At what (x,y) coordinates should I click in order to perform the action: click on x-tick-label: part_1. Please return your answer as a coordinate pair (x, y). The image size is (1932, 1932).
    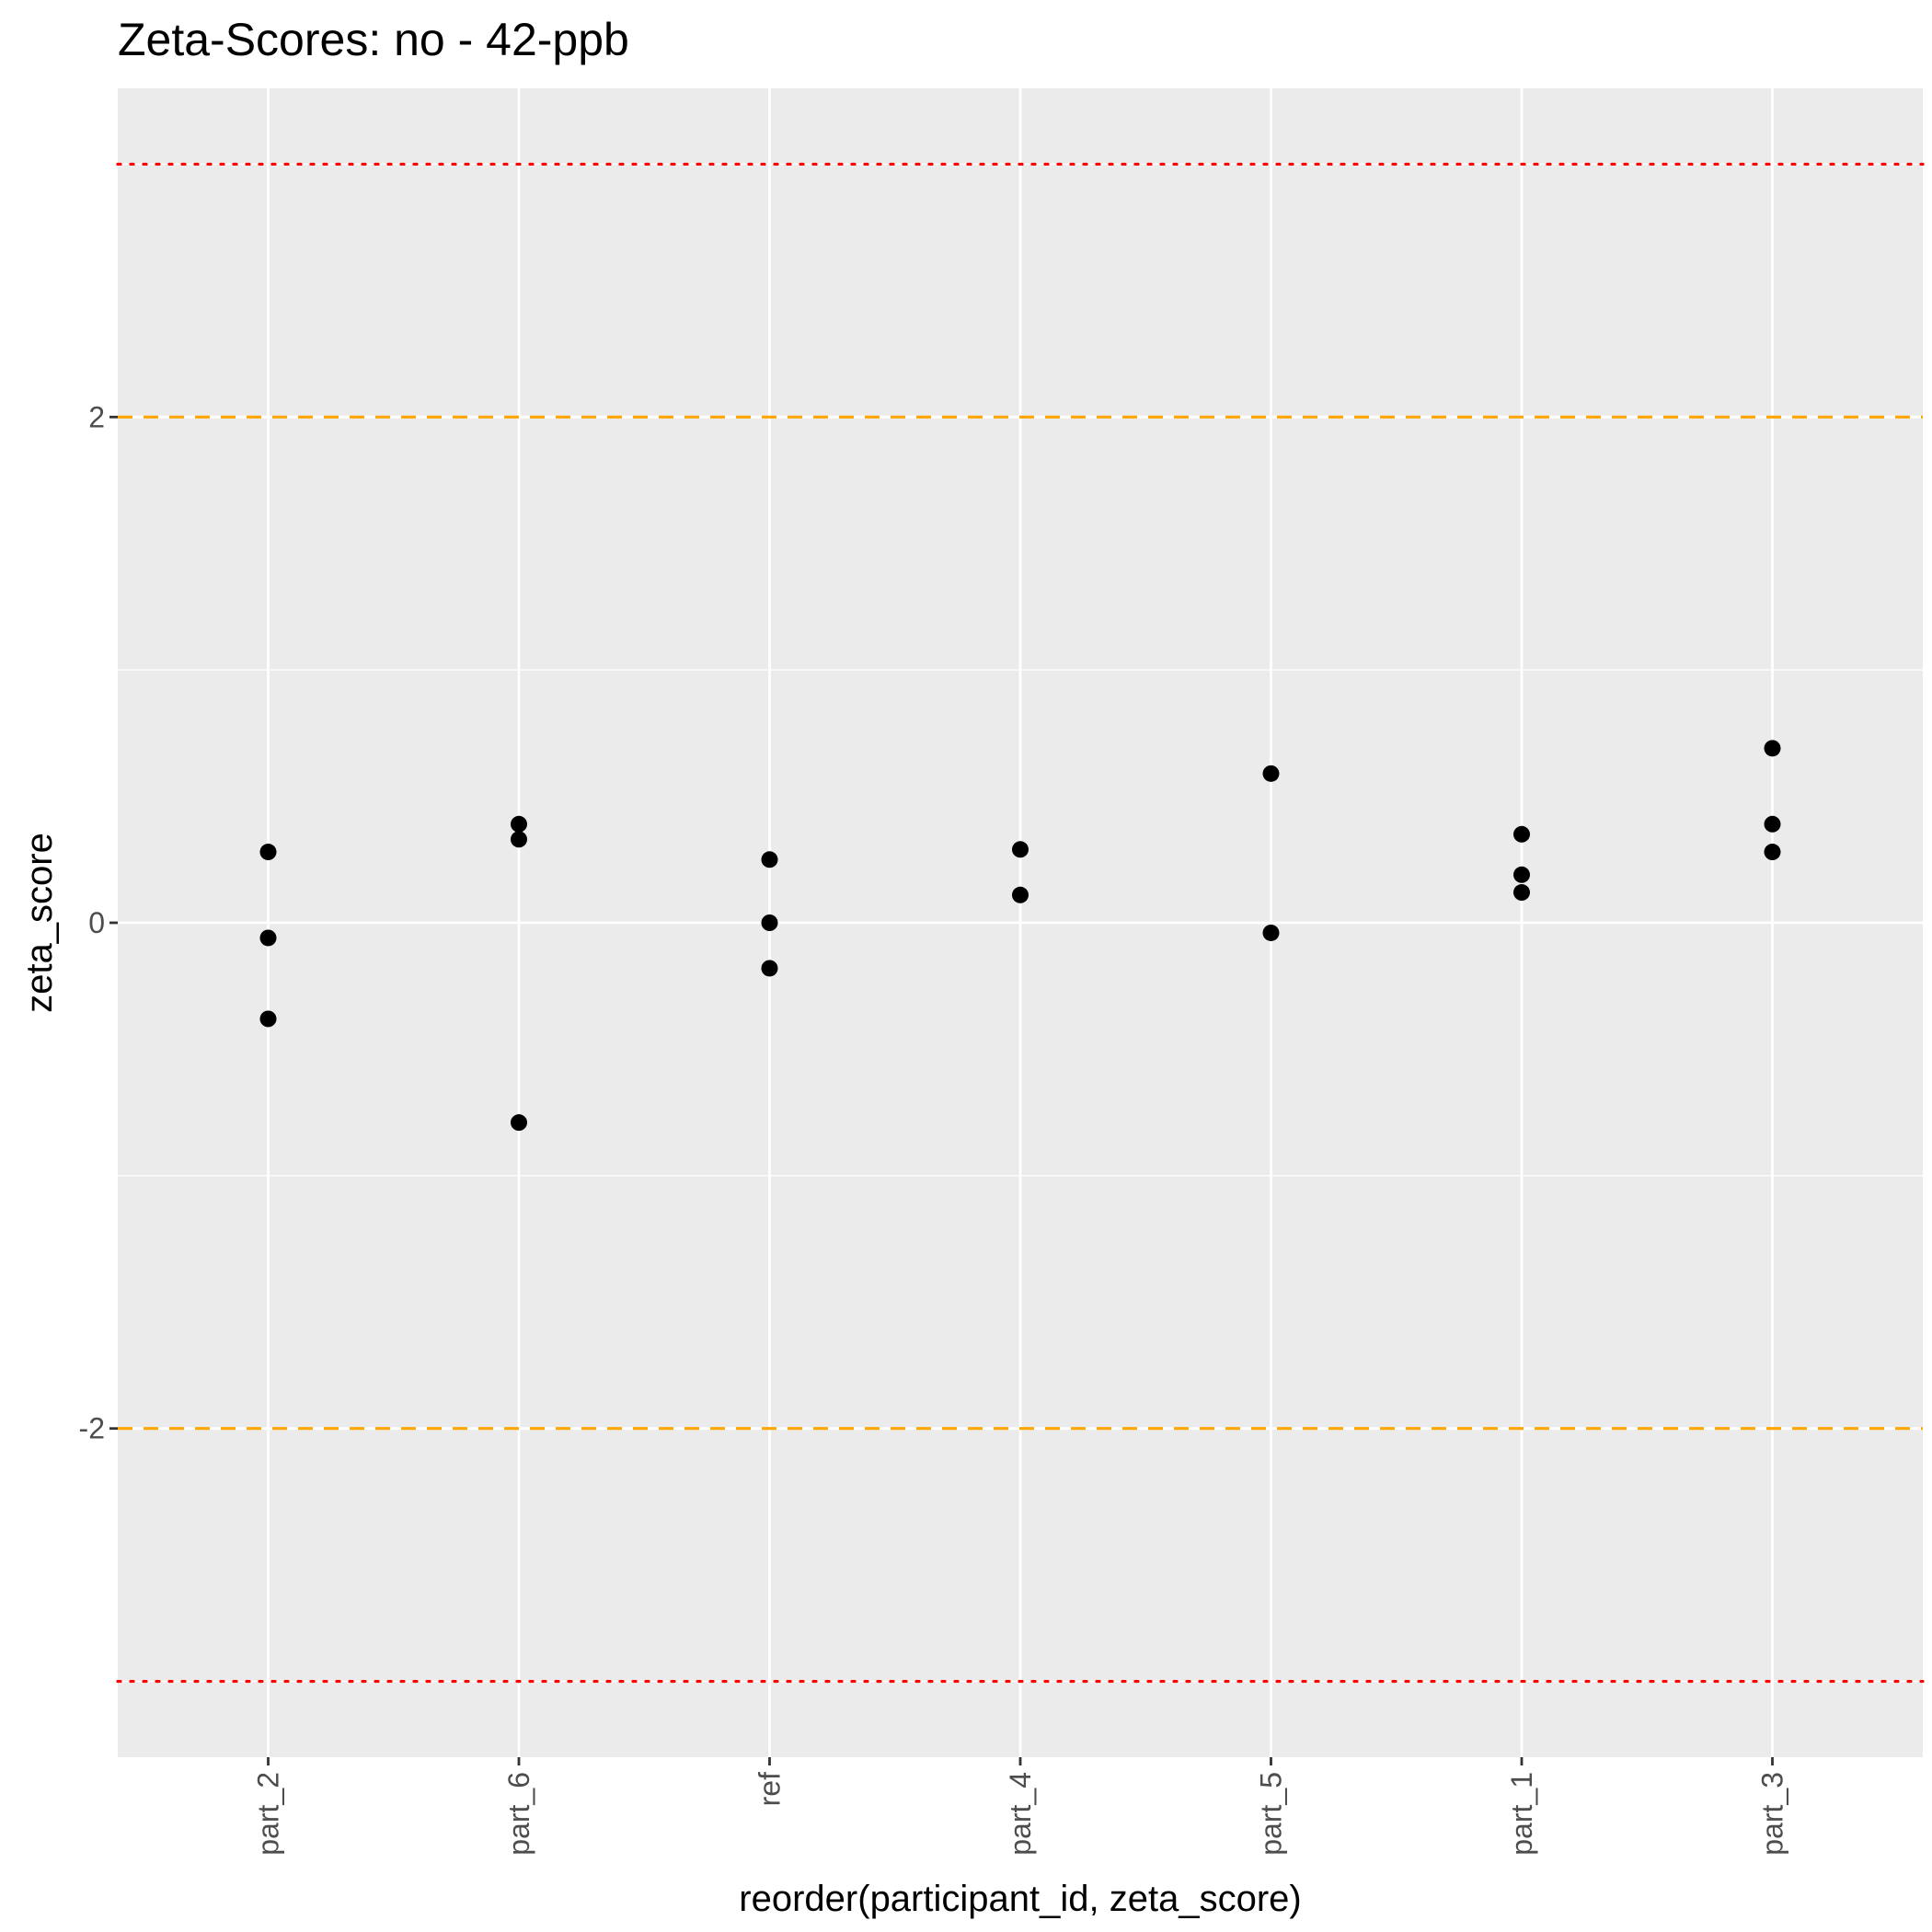
    Looking at the image, I should click on (1521, 1814).